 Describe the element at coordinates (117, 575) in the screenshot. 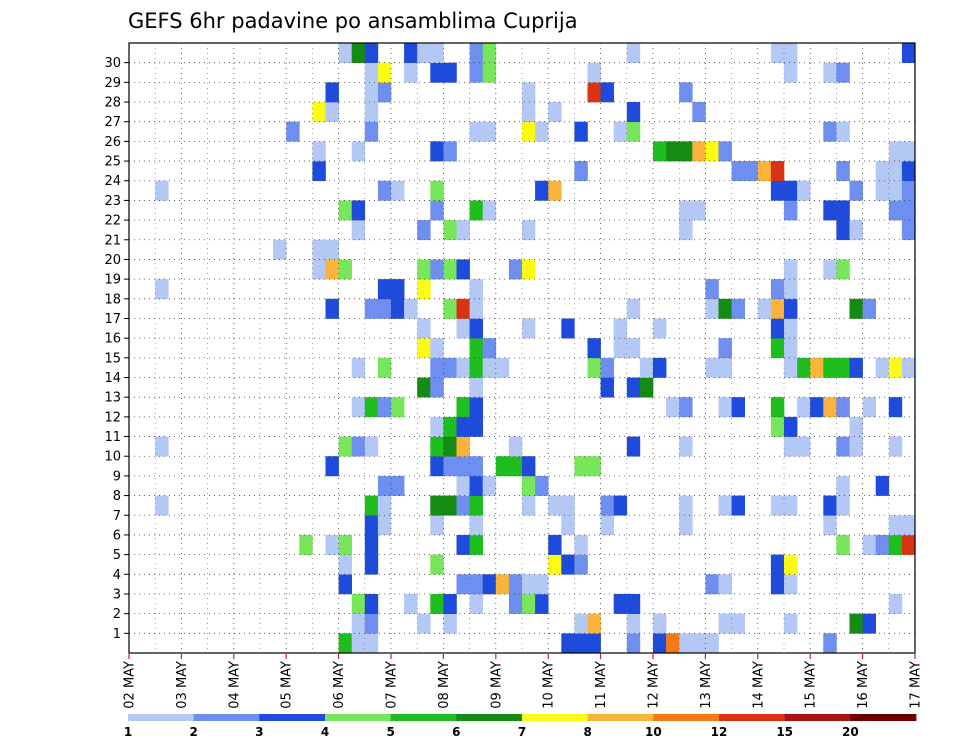

I see `y-tick-label: 4` at that location.